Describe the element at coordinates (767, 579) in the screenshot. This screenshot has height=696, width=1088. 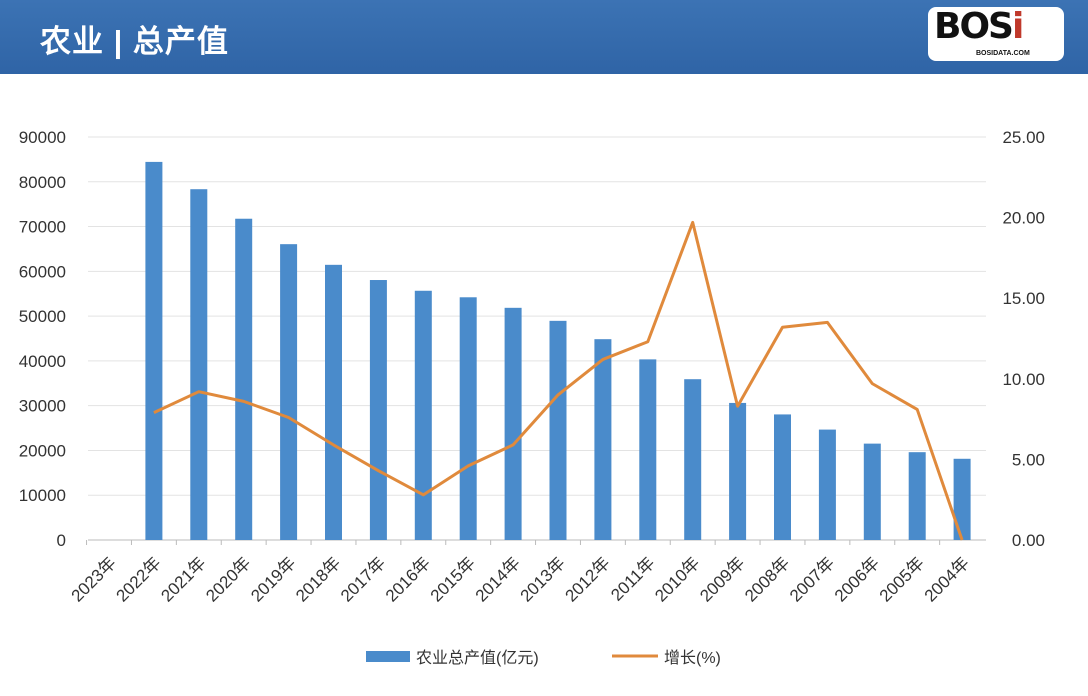
I see `x-tick-label: 2008年` at that location.